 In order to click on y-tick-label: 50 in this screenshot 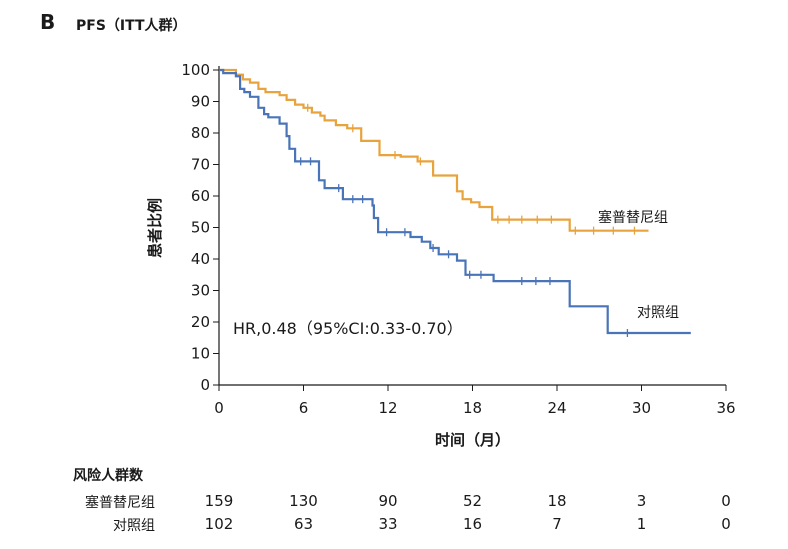, I will do `click(200, 228)`.